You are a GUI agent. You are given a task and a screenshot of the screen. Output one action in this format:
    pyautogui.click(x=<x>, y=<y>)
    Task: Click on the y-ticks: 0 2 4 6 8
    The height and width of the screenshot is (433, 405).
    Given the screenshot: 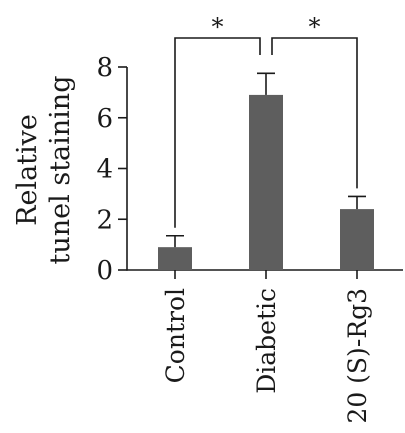 What is the action you would take?
    pyautogui.click(x=111, y=169)
    